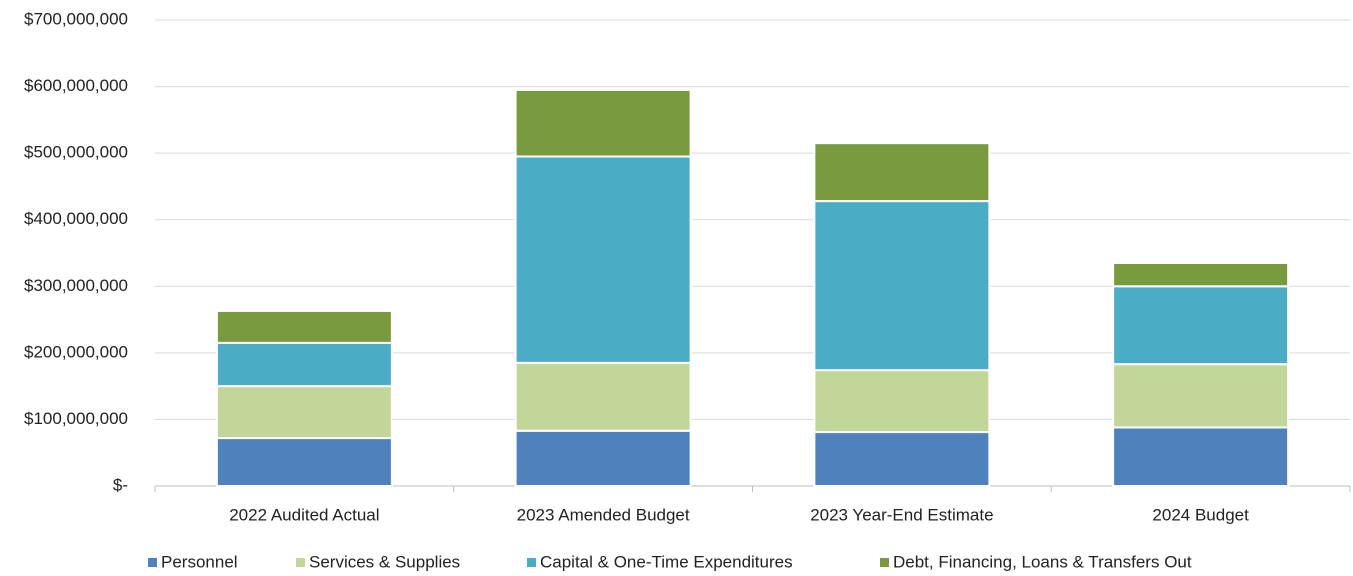 The height and width of the screenshot is (576, 1353). I want to click on y-tick-label: $100,000,000, so click(76, 418).